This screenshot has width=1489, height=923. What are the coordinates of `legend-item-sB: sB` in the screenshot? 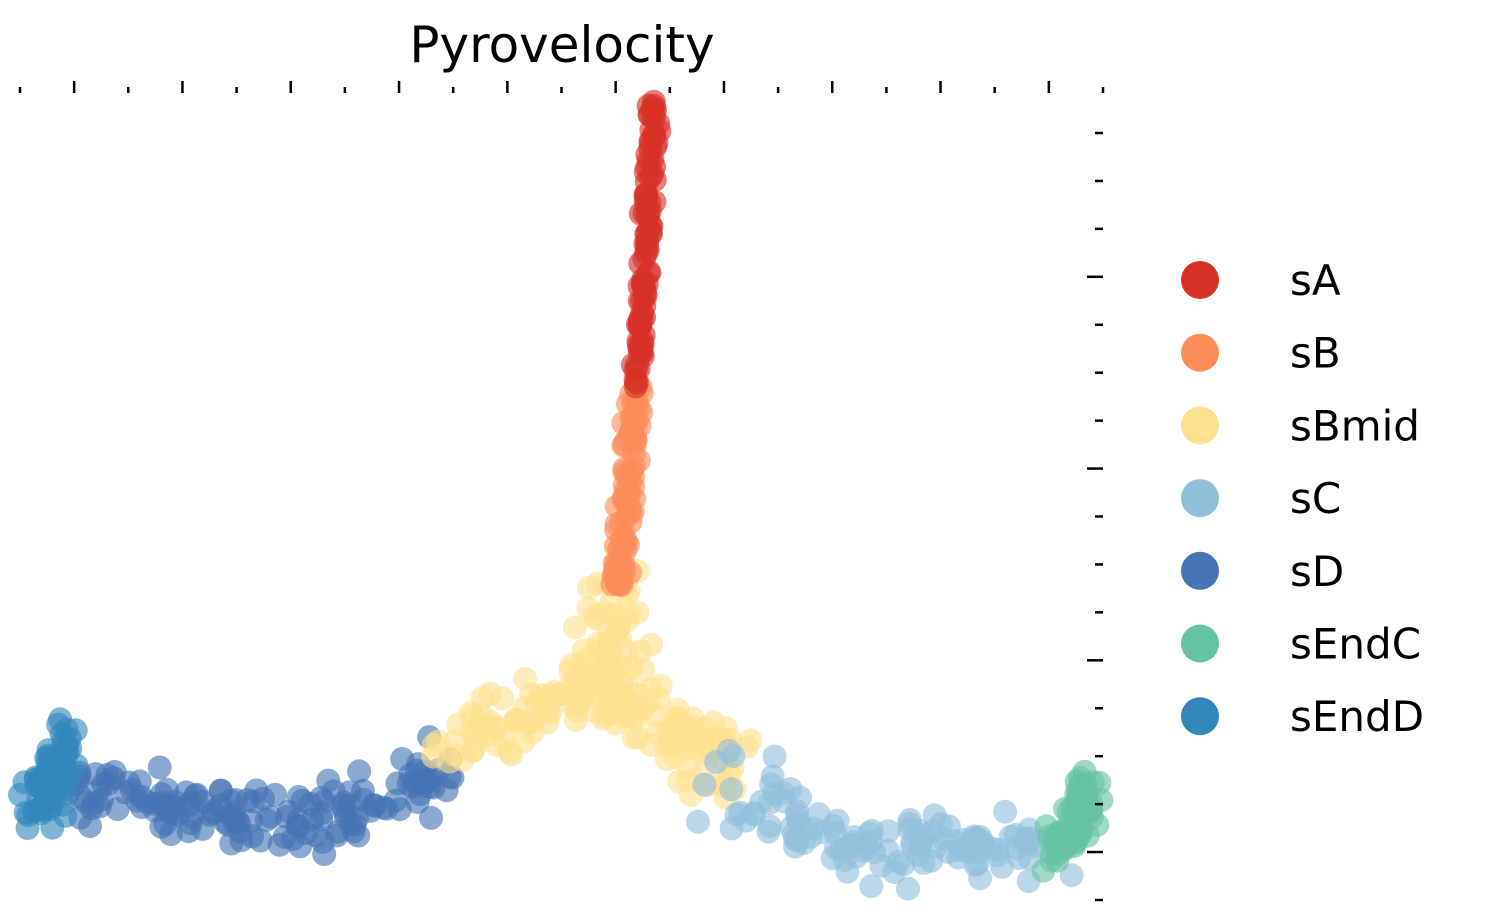 It's located at (1261, 353).